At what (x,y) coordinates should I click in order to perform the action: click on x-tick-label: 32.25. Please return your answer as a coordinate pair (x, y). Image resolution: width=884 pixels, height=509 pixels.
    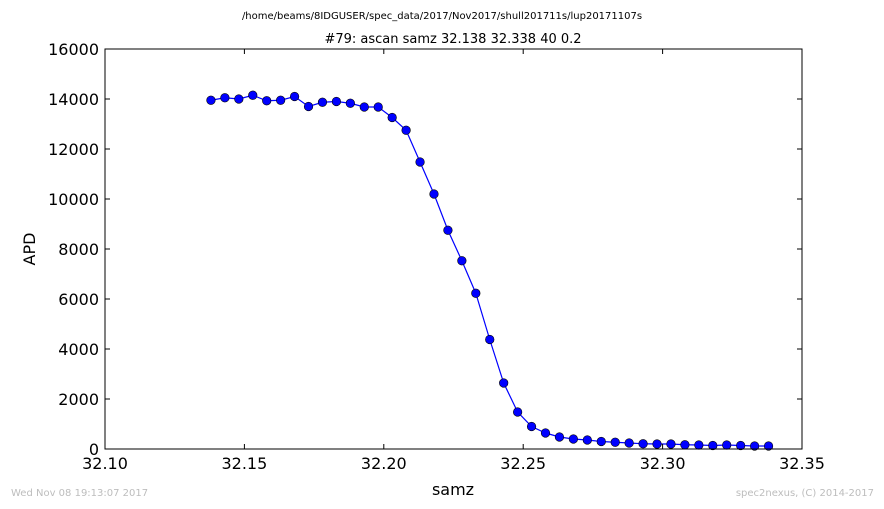
    Looking at the image, I should click on (523, 463).